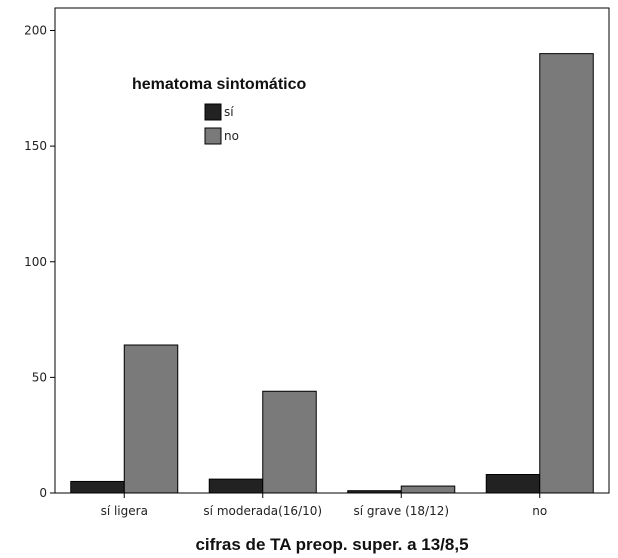  I want to click on y-tick-label: 0, so click(43, 493).